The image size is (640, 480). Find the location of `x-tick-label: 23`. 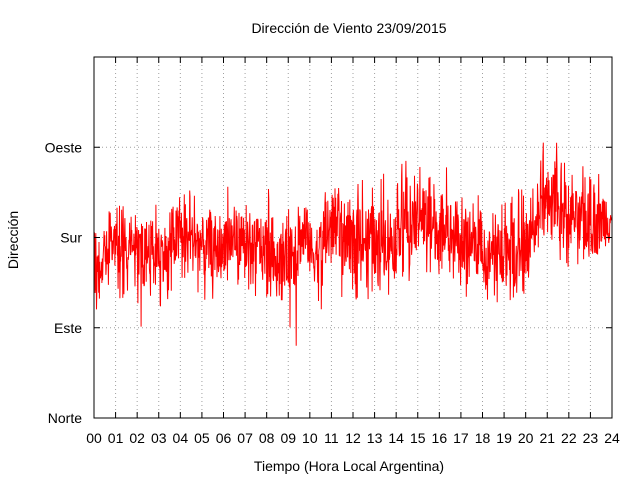

x-tick-label: 23 is located at coordinates (591, 438).